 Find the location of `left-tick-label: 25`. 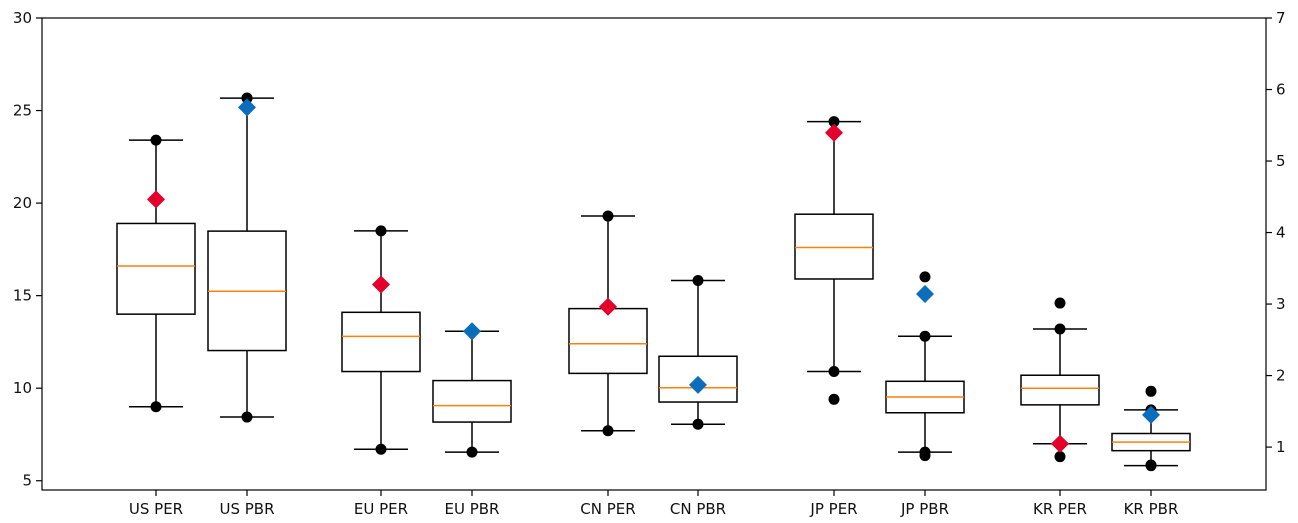

left-tick-label: 25 is located at coordinates (22, 111).